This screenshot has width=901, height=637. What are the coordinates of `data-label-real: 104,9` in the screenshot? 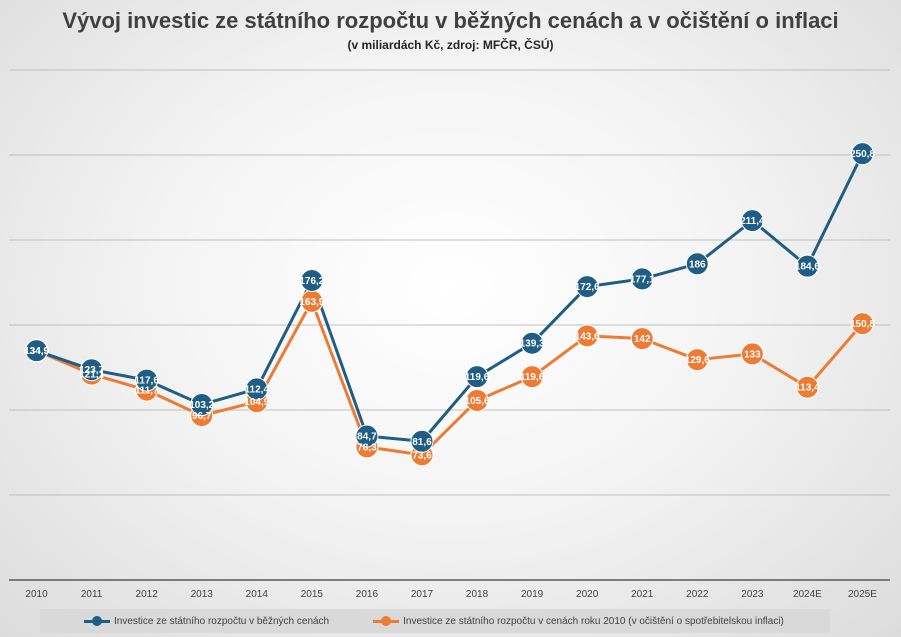 It's located at (256, 402).